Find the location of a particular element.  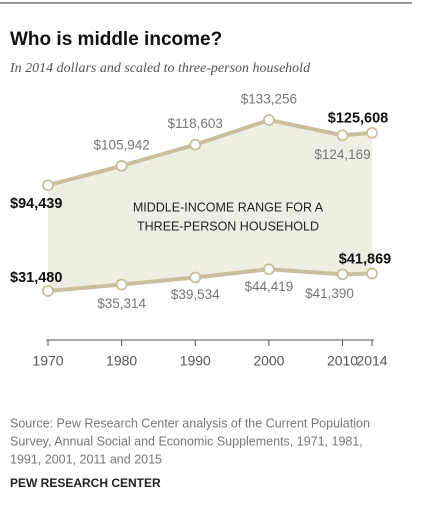

value-label: $44,419 is located at coordinates (269, 286).